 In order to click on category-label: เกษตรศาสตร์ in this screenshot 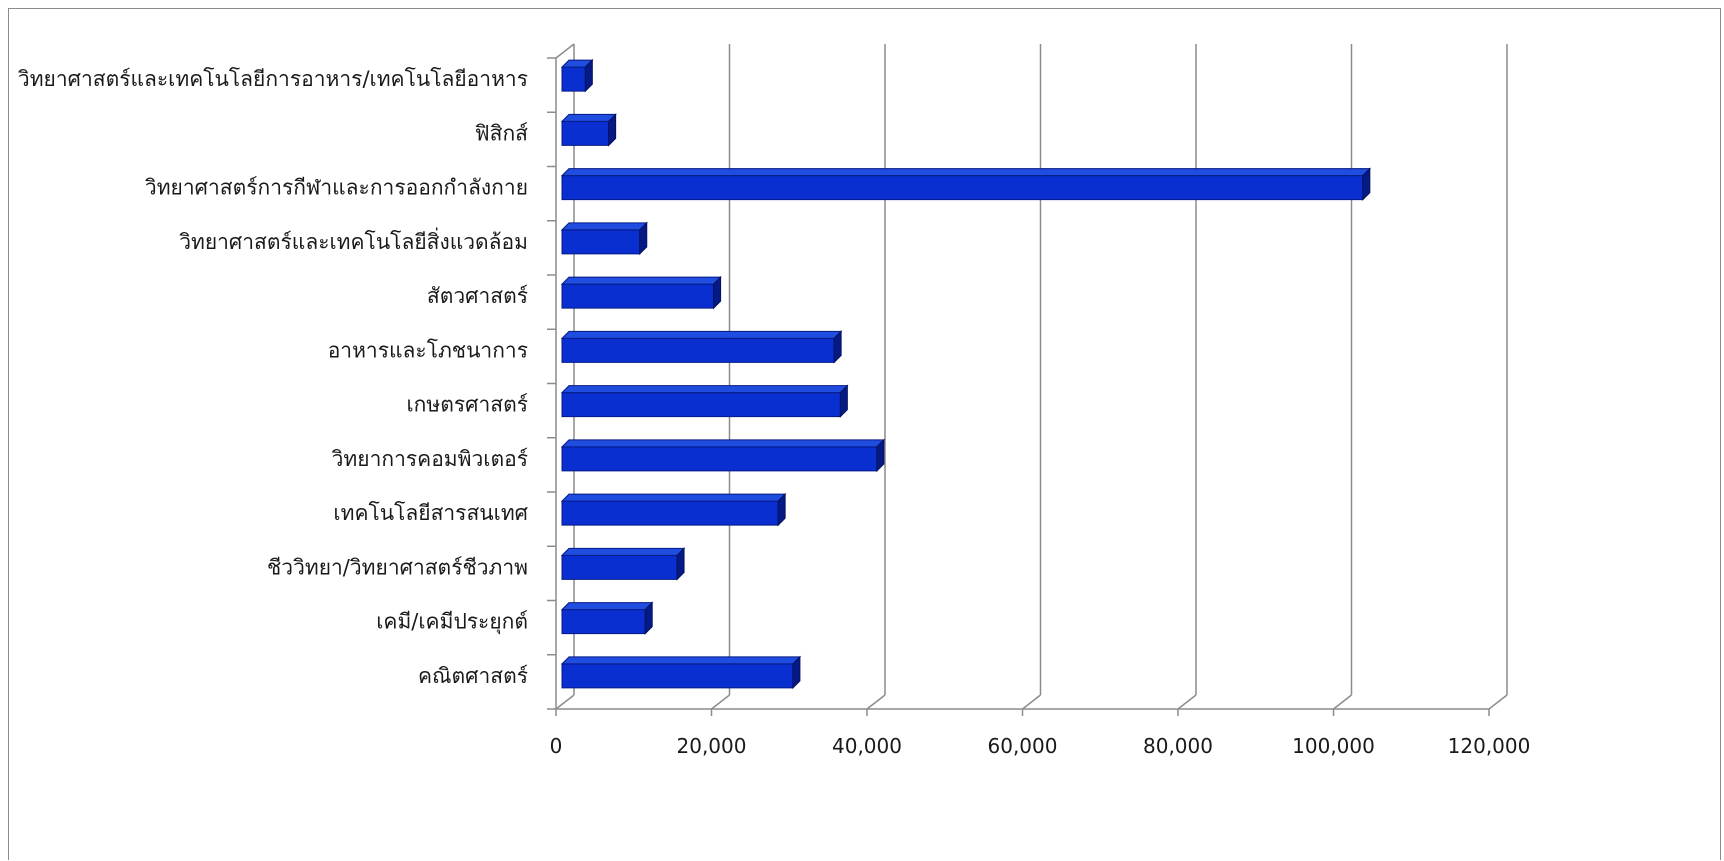, I will do `click(467, 405)`.